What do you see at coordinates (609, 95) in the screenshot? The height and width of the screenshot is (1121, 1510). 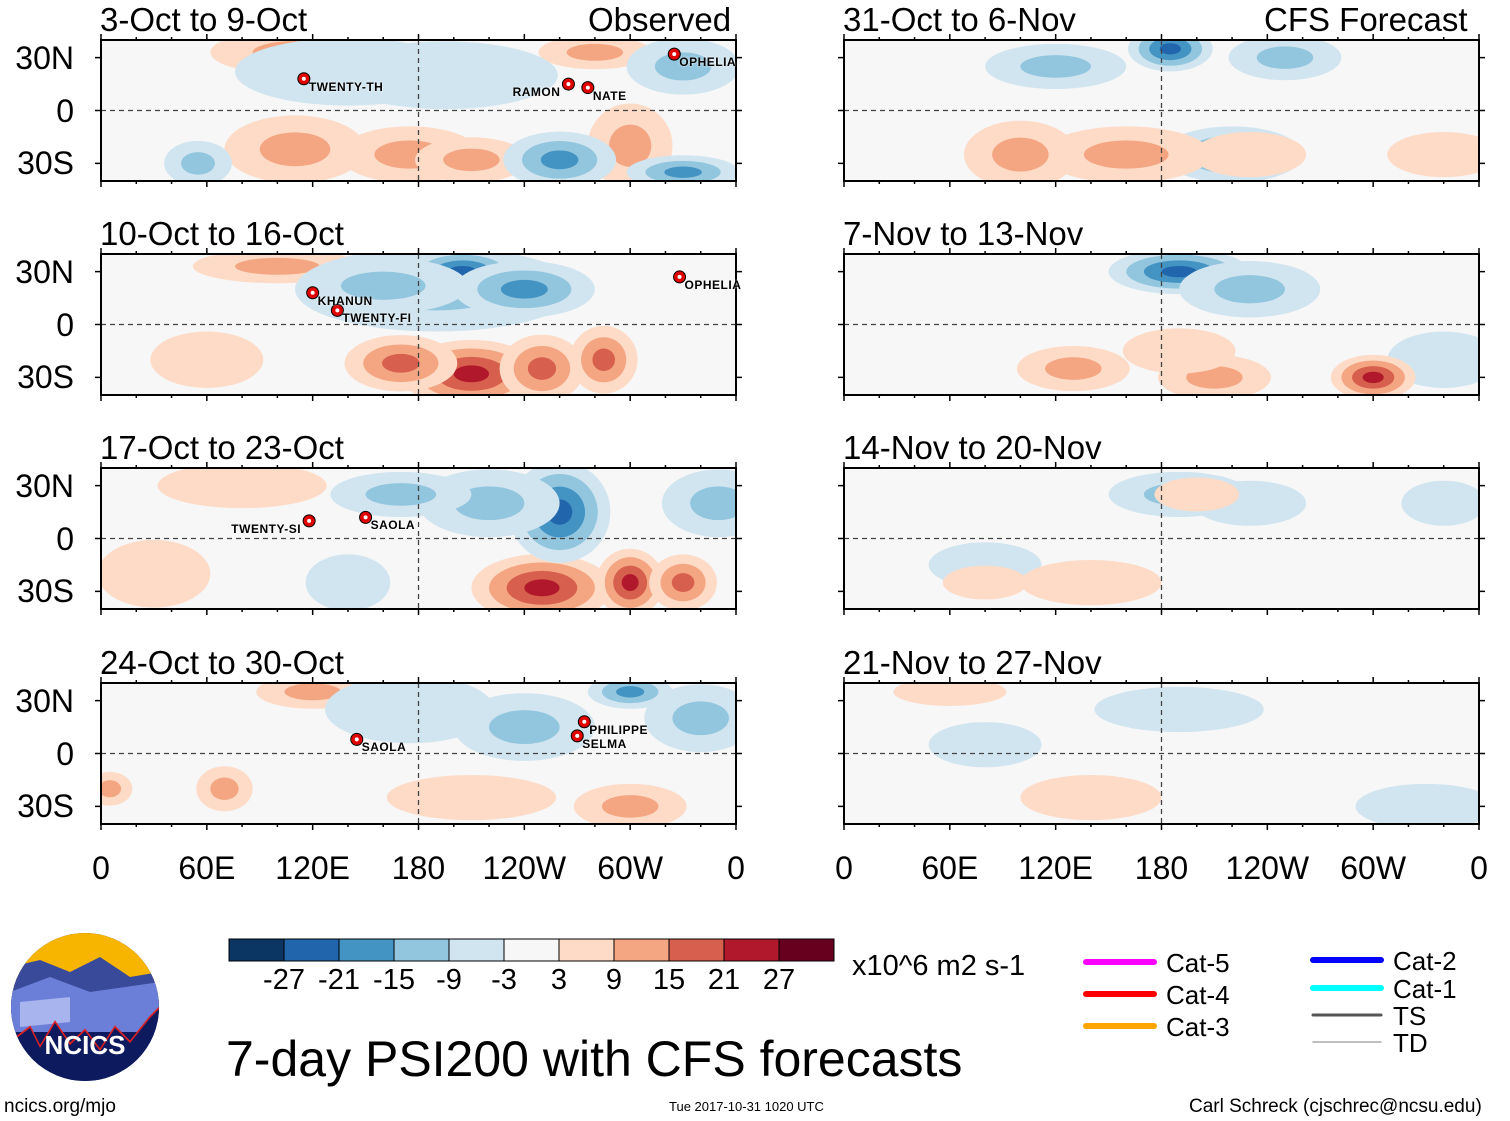 I see `storm-label: NATE` at bounding box center [609, 95].